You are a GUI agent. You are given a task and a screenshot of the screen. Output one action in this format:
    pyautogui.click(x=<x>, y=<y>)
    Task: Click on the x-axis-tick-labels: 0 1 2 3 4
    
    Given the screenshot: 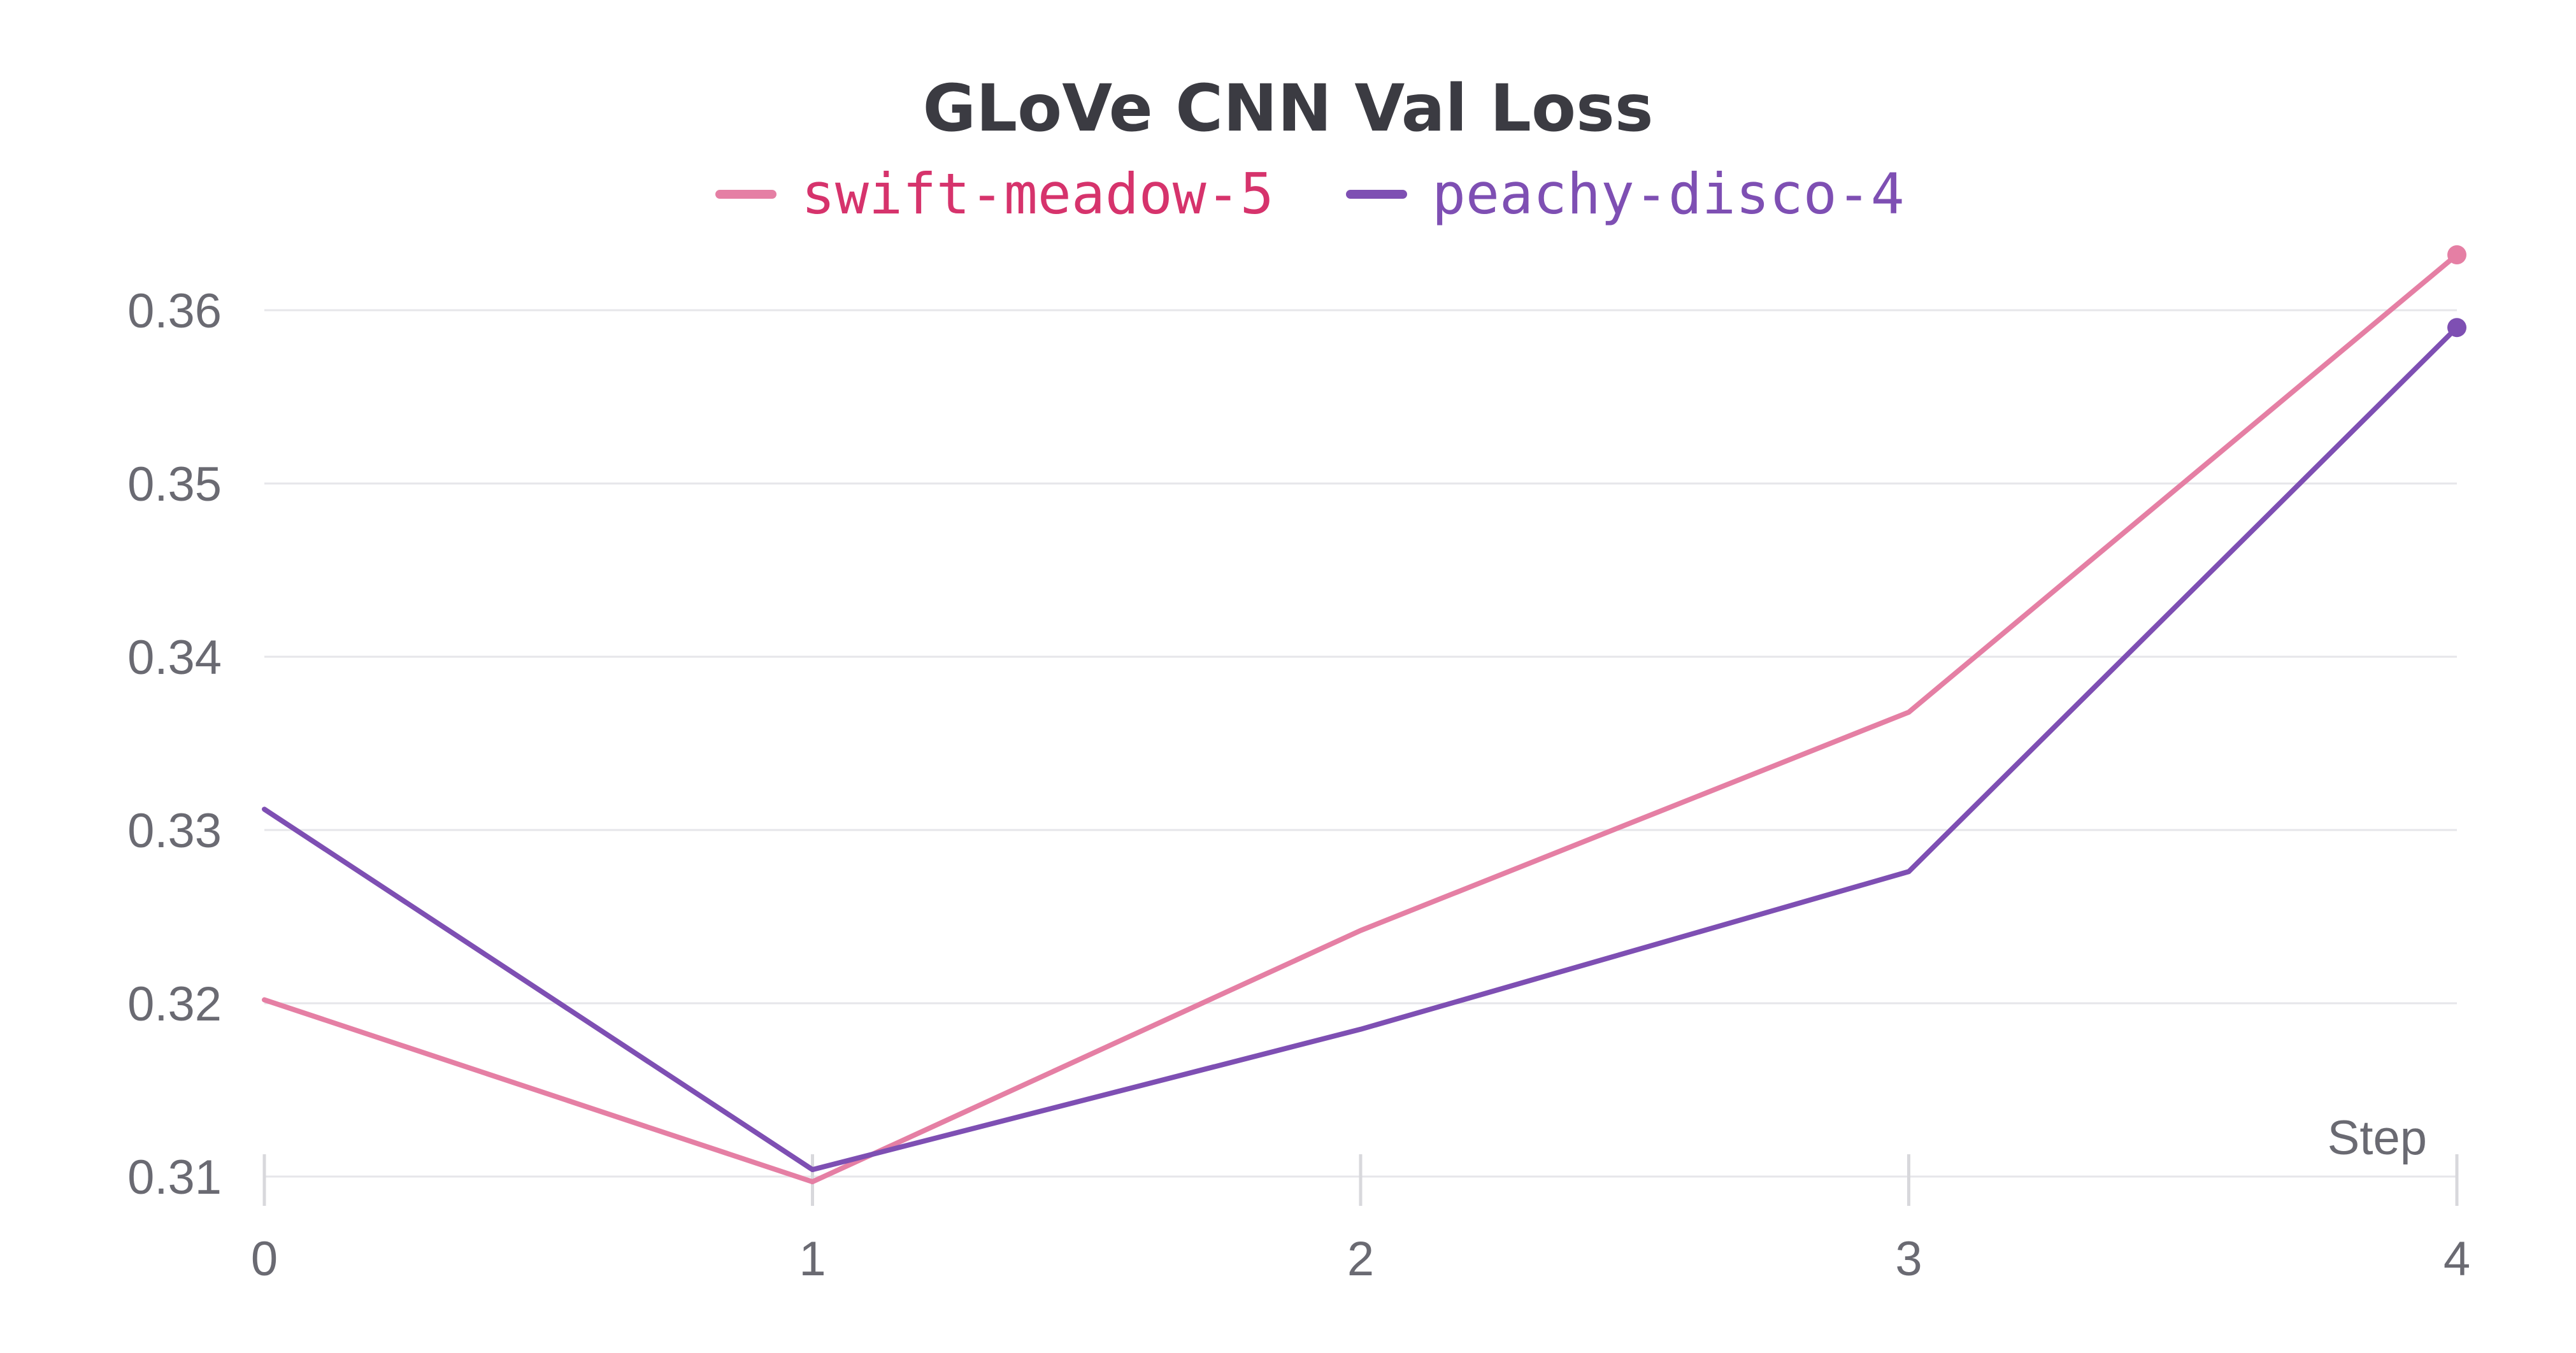 What is the action you would take?
    pyautogui.click(x=1361, y=1259)
    